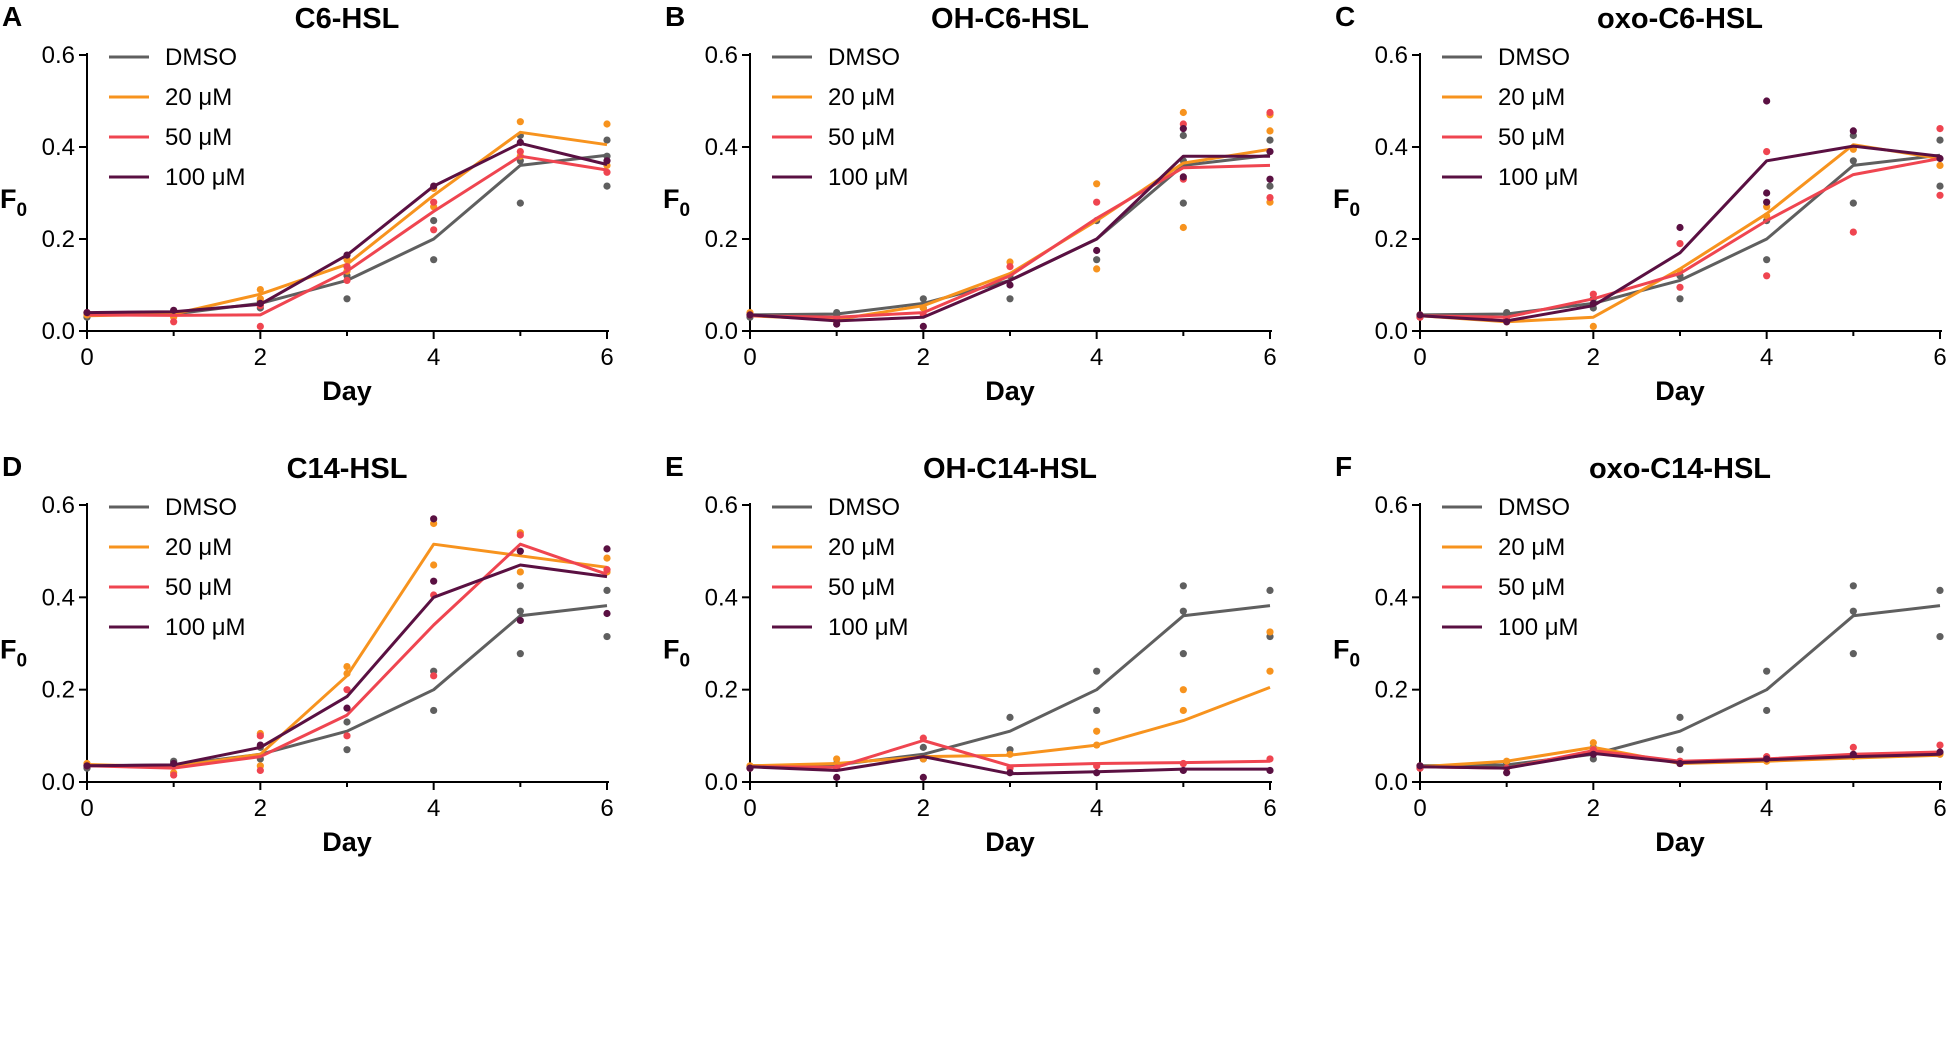 Image resolution: width=1950 pixels, height=1056 pixels. I want to click on series-50-m, so click(1010, 216).